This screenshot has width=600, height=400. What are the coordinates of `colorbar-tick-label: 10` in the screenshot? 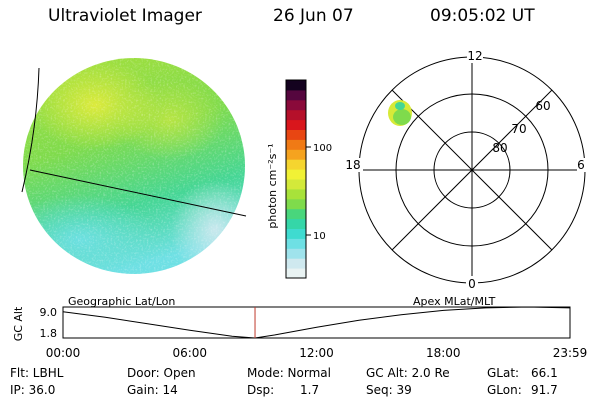 It's located at (319, 236).